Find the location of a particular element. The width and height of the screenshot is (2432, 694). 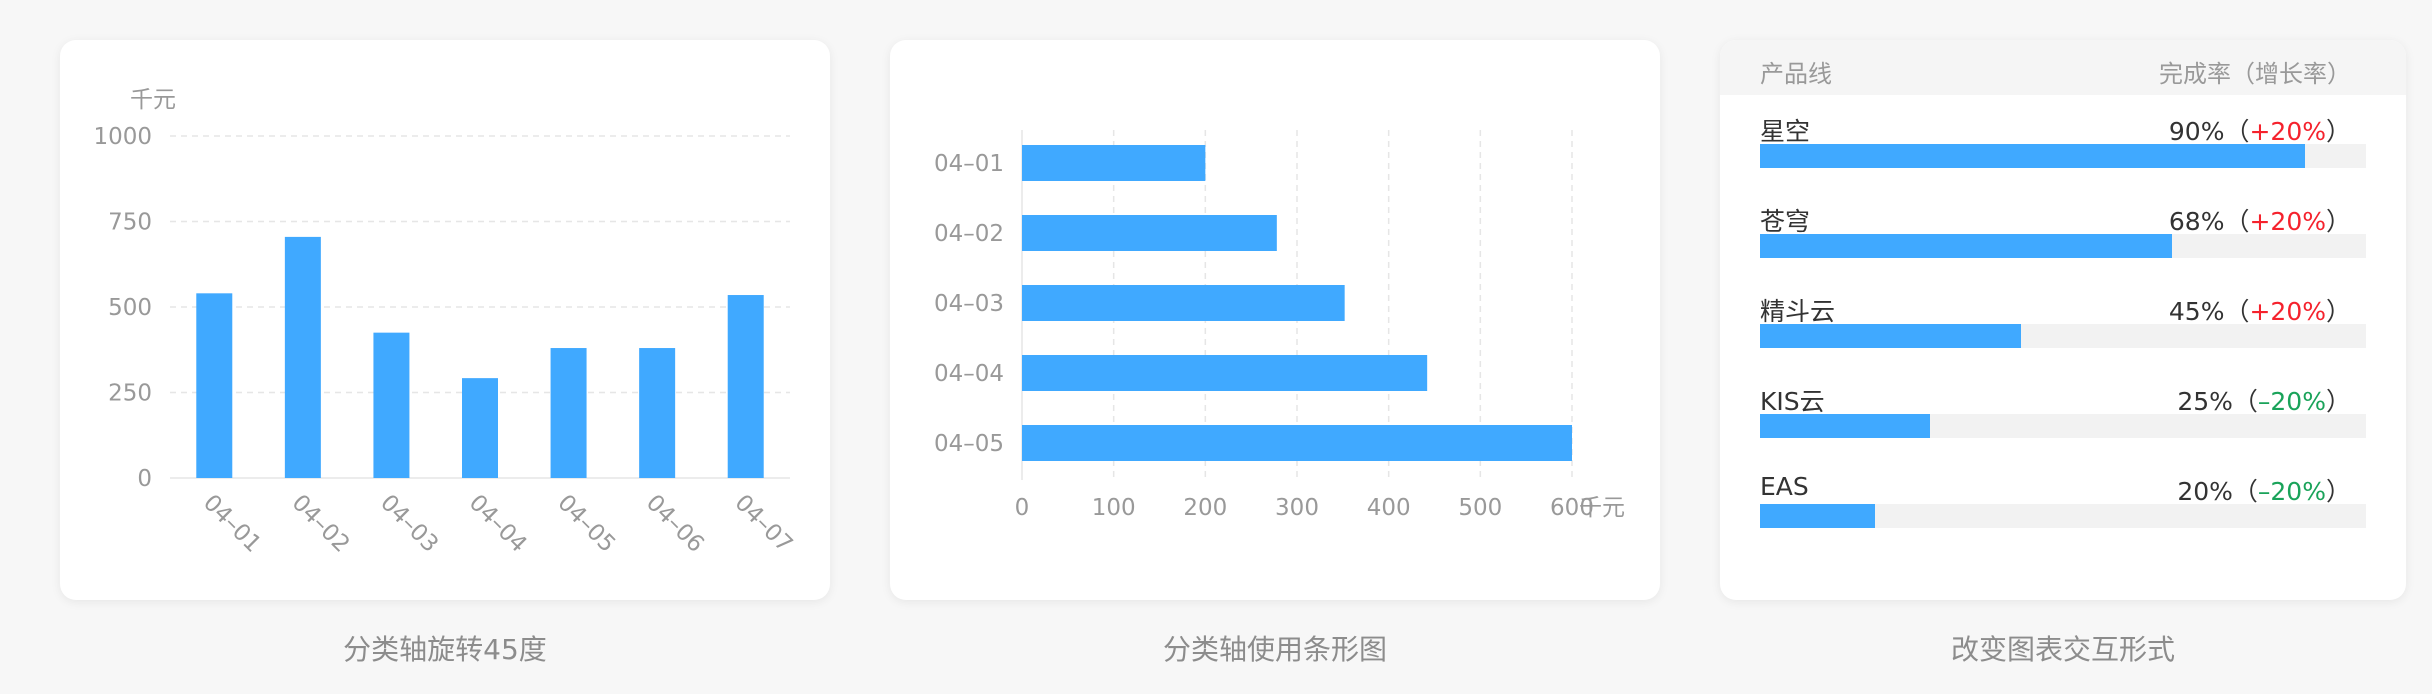

y-tick-label: 750 is located at coordinates (130, 223).